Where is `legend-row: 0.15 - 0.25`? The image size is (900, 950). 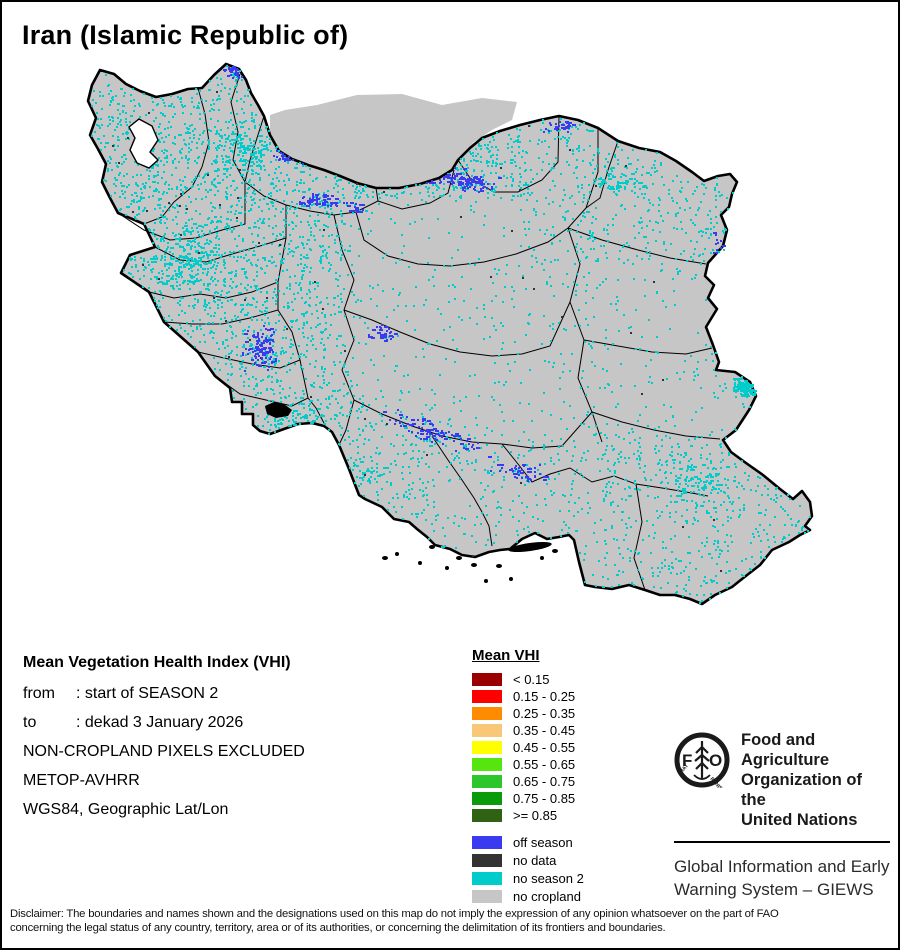
legend-row: 0.15 - 0.25 is located at coordinates (523, 696).